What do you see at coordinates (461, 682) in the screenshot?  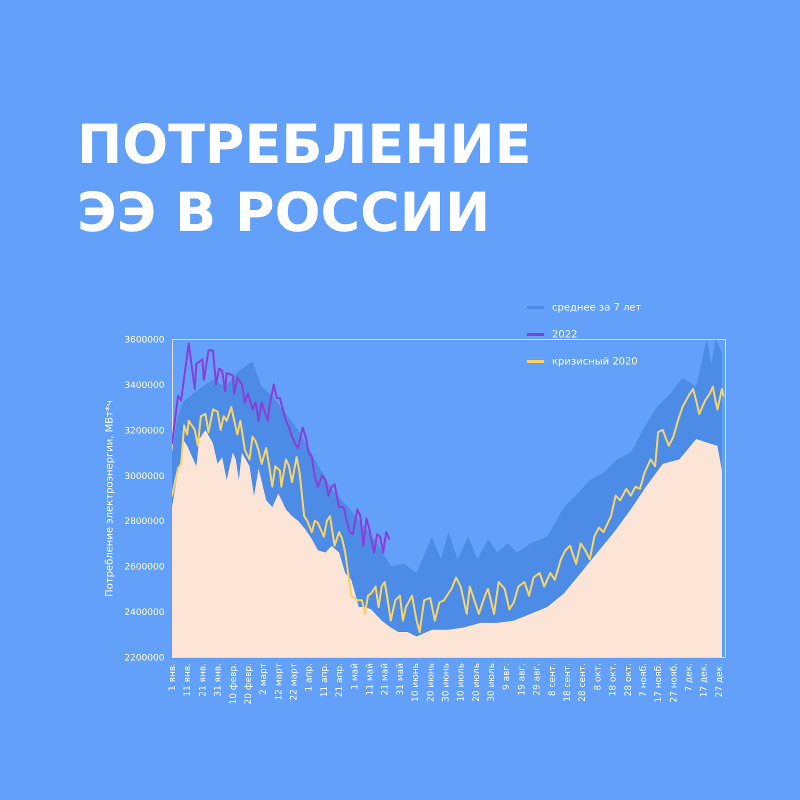 I see `x-tick-label: 10 июль` at bounding box center [461, 682].